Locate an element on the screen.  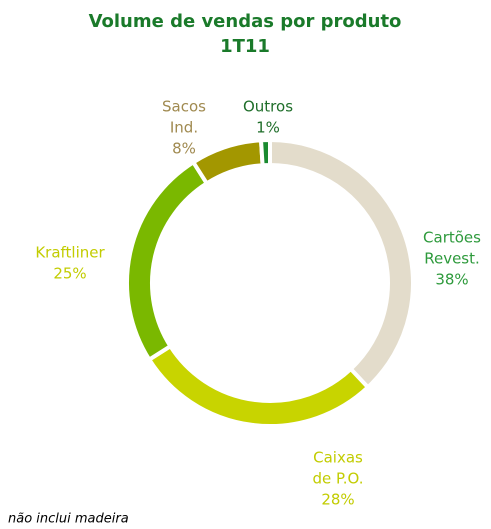
value-label: 1% is located at coordinates (268, 128).